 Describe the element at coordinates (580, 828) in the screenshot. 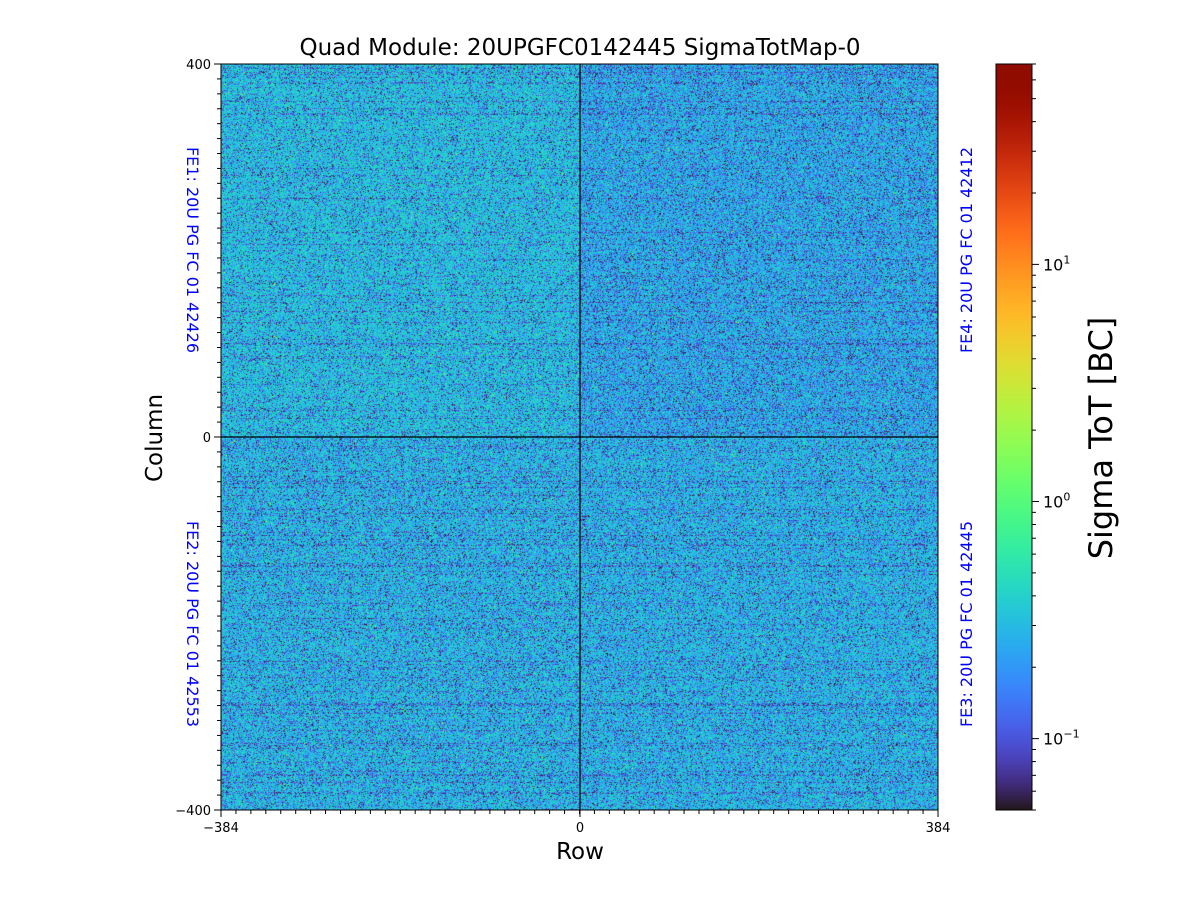

I see `x-tick-label-zero: 0` at that location.